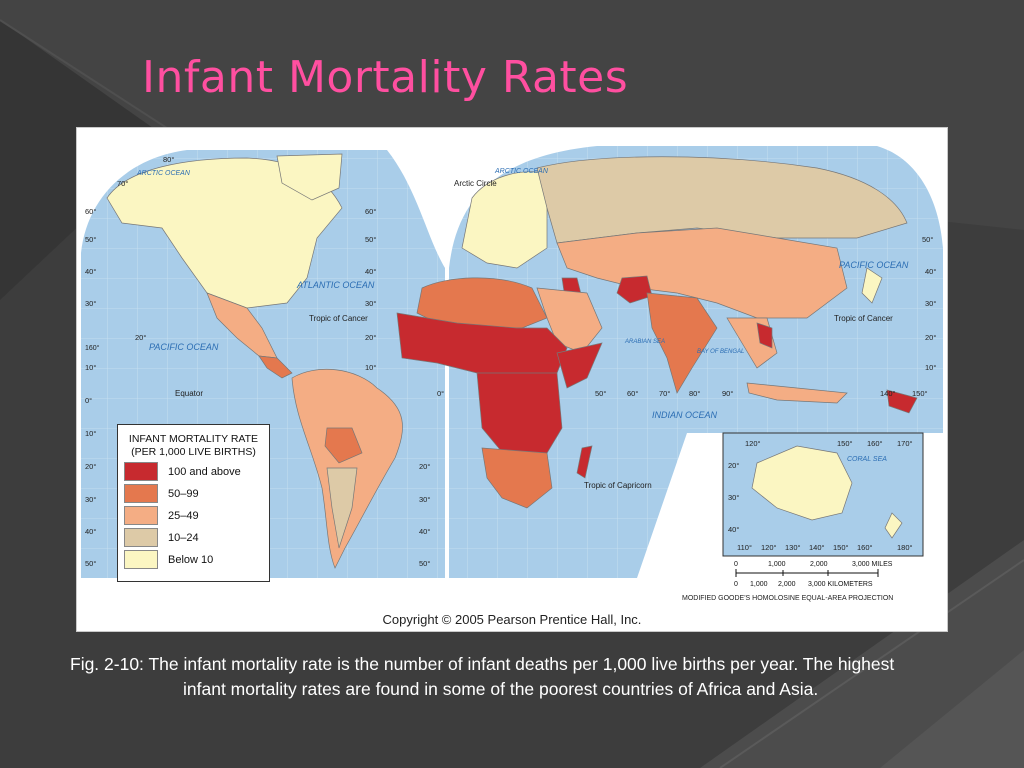 This screenshot has height=768, width=1024. What do you see at coordinates (888, 393) in the screenshot?
I see `lon-label: 140°` at bounding box center [888, 393].